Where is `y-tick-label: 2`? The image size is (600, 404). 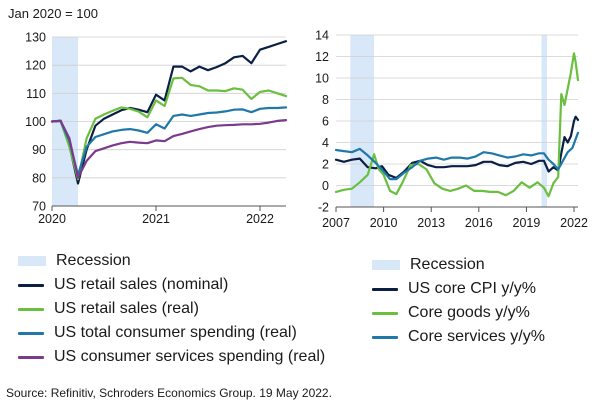 y-tick-label: 2 is located at coordinates (325, 165).